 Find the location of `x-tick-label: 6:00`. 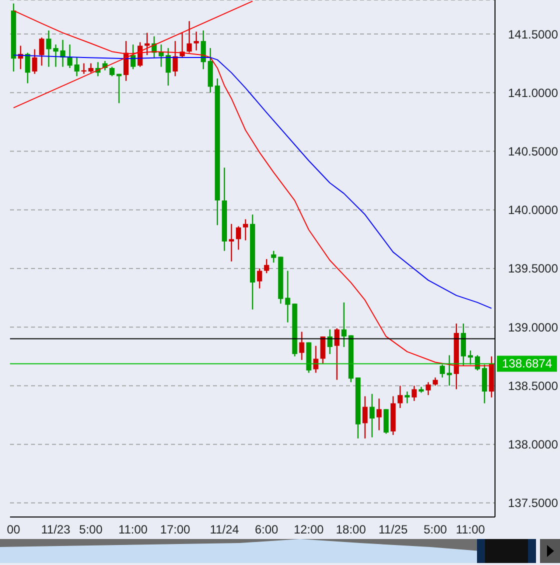

x-tick-label: 6:00 is located at coordinates (266, 529).